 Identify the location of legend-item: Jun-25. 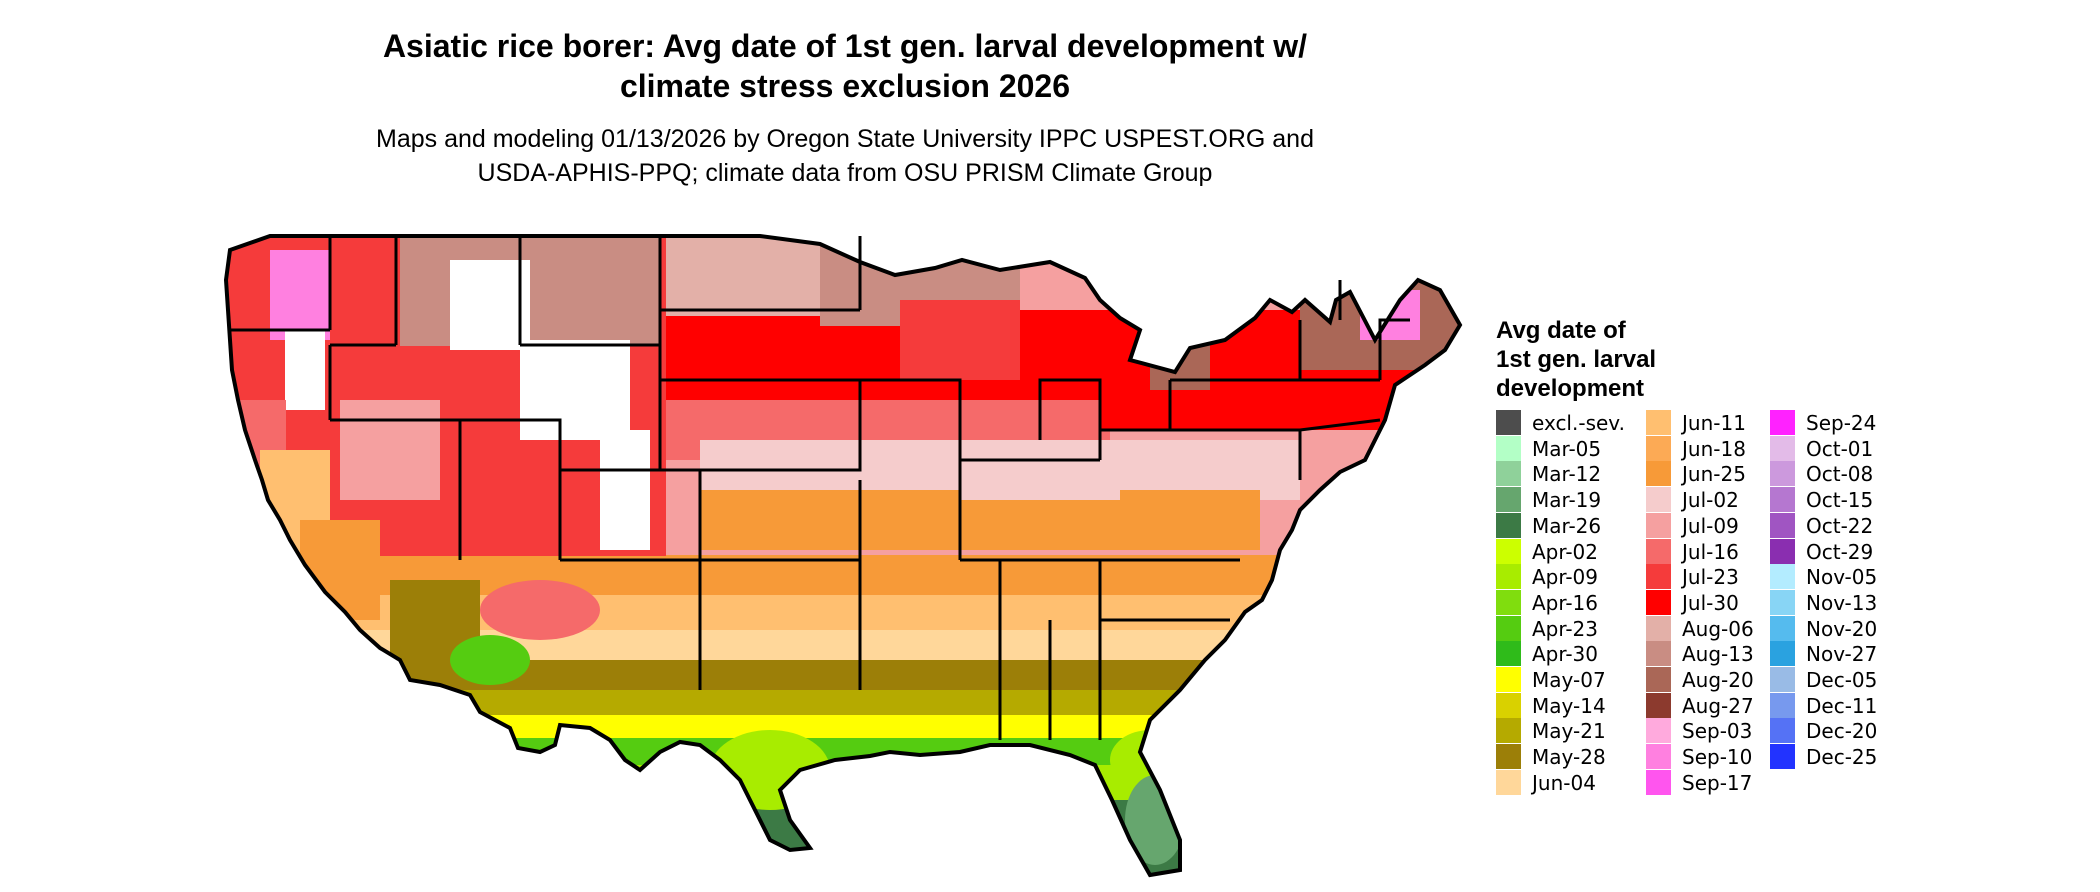
(1721, 474).